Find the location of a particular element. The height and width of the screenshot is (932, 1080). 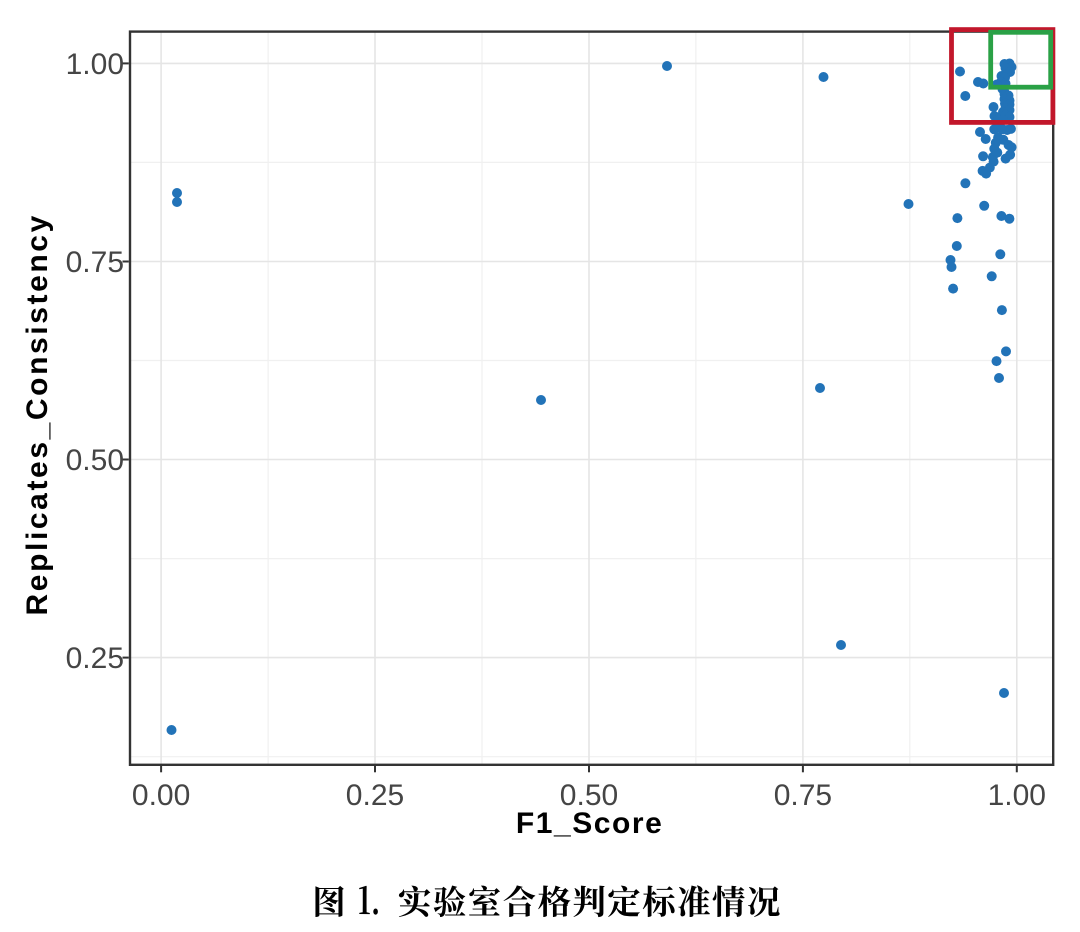

svg-text: 0.00 is located at coordinates (161, 795).